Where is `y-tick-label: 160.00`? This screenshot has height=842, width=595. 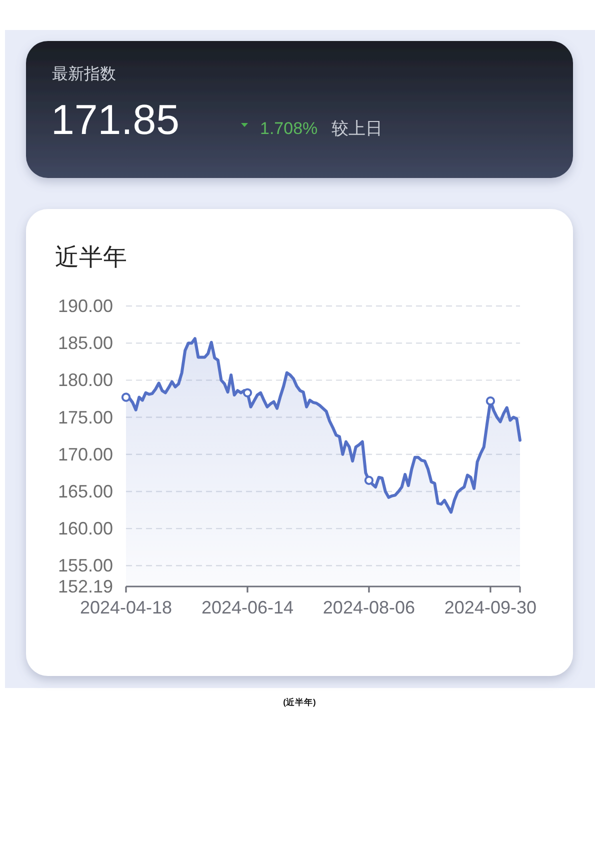
y-tick-label: 160.00 is located at coordinates (85, 528).